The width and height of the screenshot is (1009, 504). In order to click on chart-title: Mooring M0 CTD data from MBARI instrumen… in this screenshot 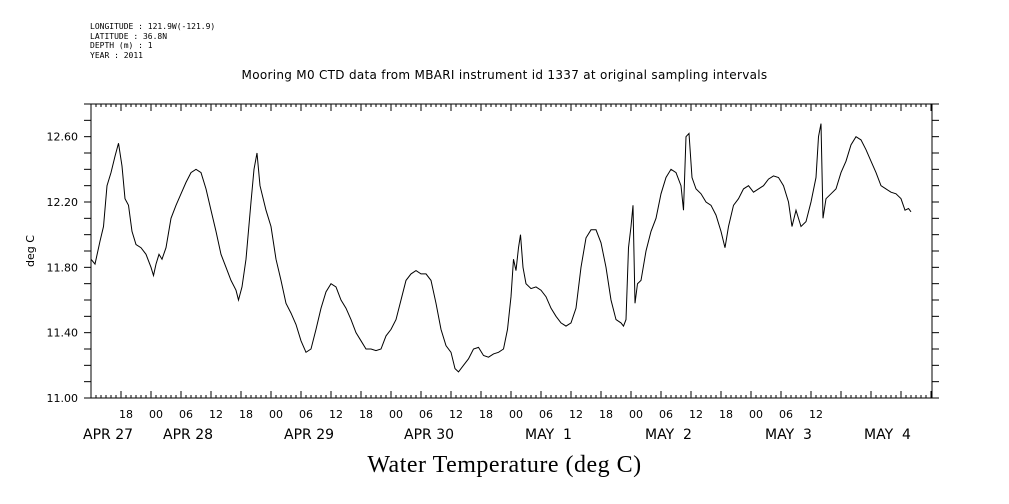, I will do `click(504, 75)`.